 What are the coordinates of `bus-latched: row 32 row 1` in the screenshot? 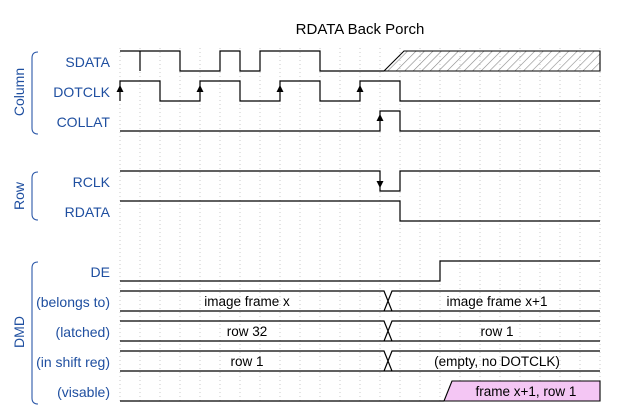 It's located at (360, 331).